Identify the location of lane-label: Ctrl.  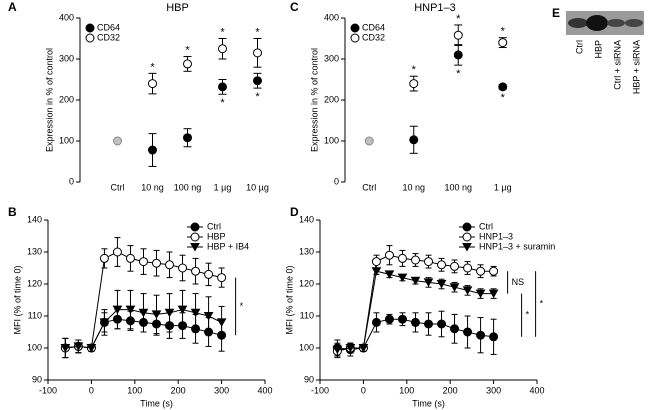
(579, 47).